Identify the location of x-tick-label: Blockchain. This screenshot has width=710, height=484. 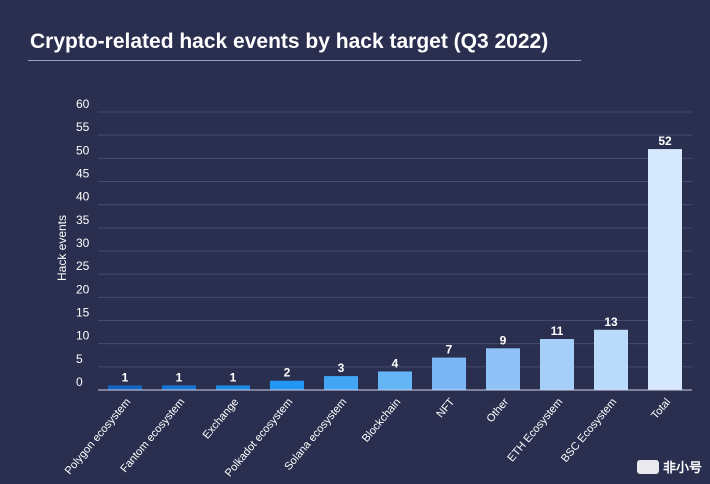
(381, 420).